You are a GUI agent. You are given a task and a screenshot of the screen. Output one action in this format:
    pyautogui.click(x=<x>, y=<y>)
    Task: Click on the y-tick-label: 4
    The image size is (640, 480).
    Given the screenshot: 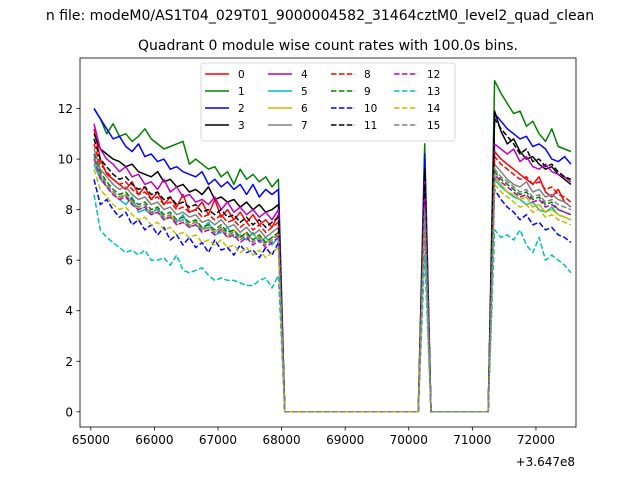 What is the action you would take?
    pyautogui.click(x=69, y=311)
    